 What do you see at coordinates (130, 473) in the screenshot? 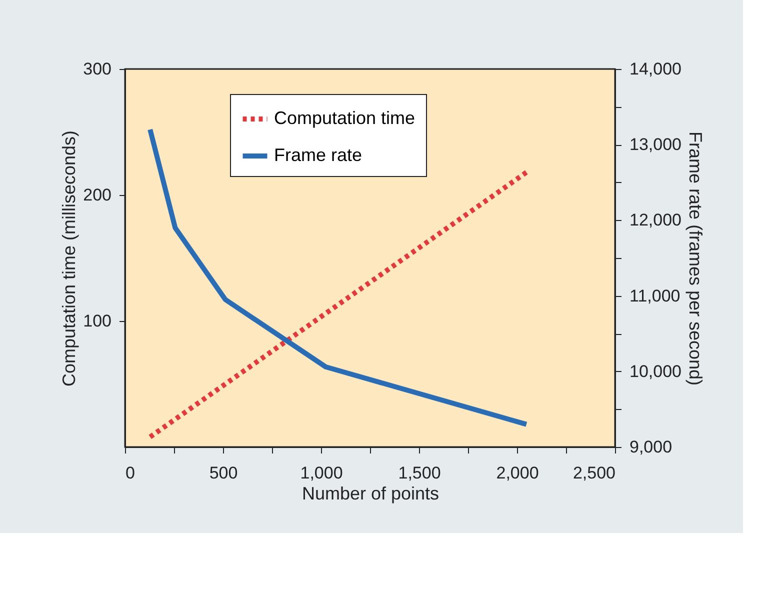
I see `x-tick-label: 0` at bounding box center [130, 473].